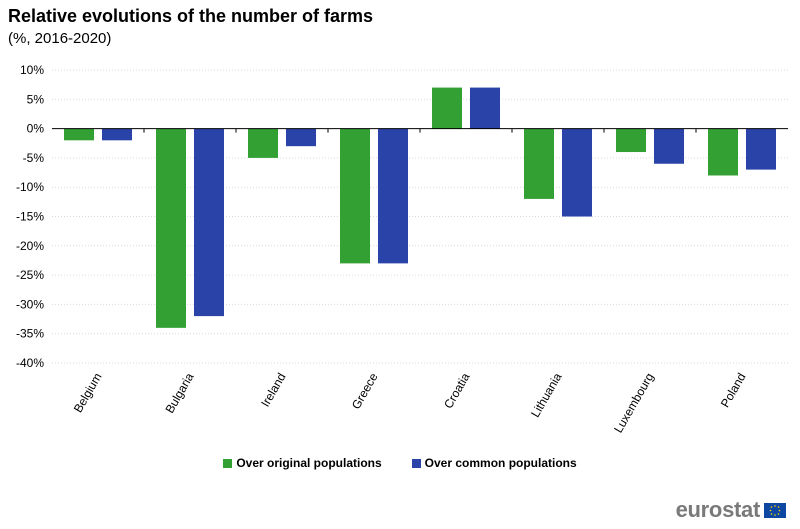 The height and width of the screenshot is (529, 800). What do you see at coordinates (30, 217) in the screenshot?
I see `y-tick-label: -15%` at bounding box center [30, 217].